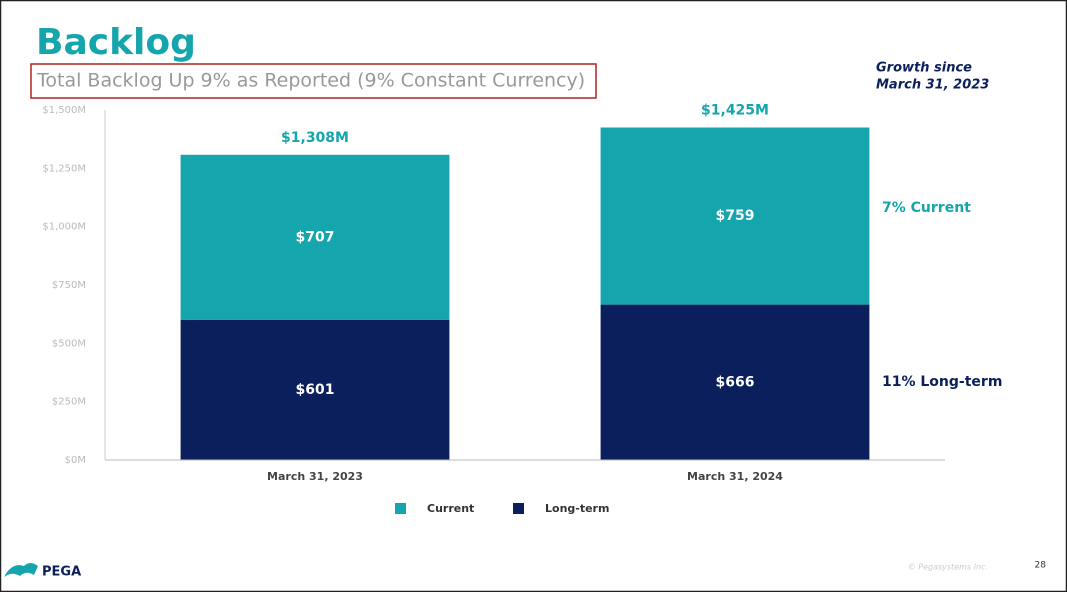  What do you see at coordinates (315, 138) in the screenshot?
I see `total-label: $1,308M` at bounding box center [315, 138].